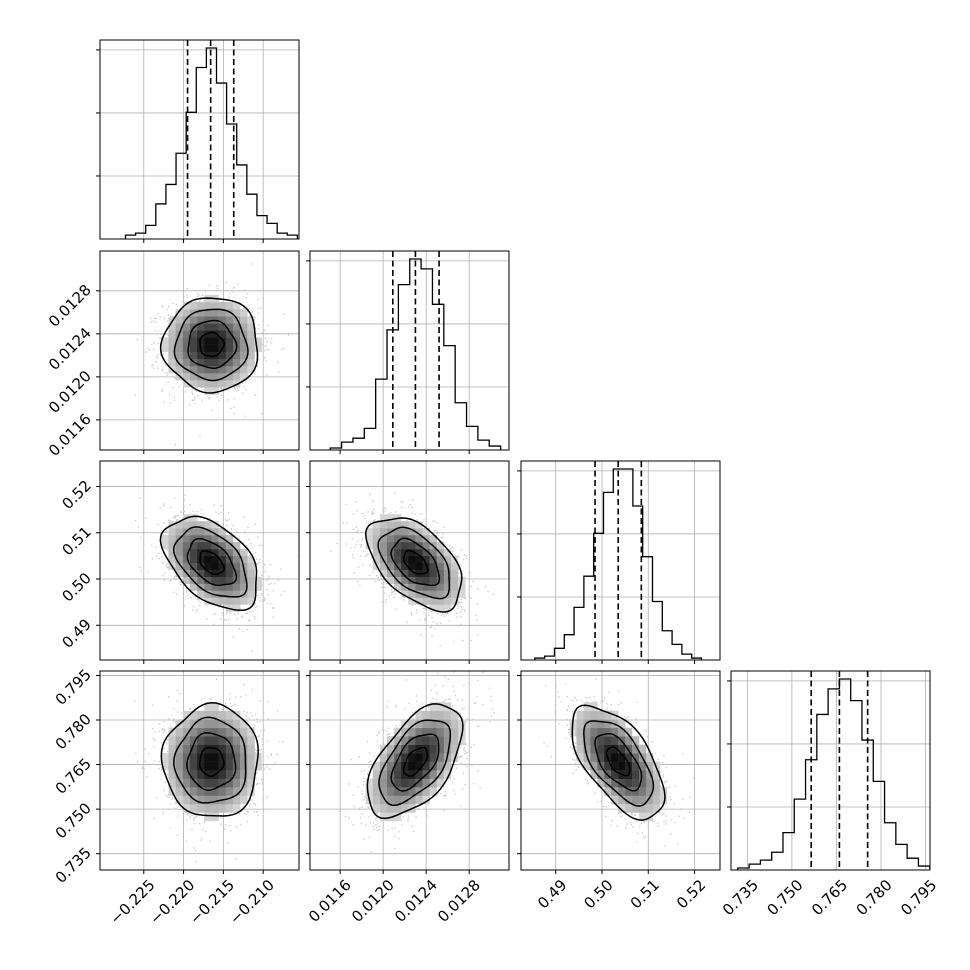 The width and height of the screenshot is (970, 970). I want to click on y-tick-label: 0.0124, so click(70, 349).